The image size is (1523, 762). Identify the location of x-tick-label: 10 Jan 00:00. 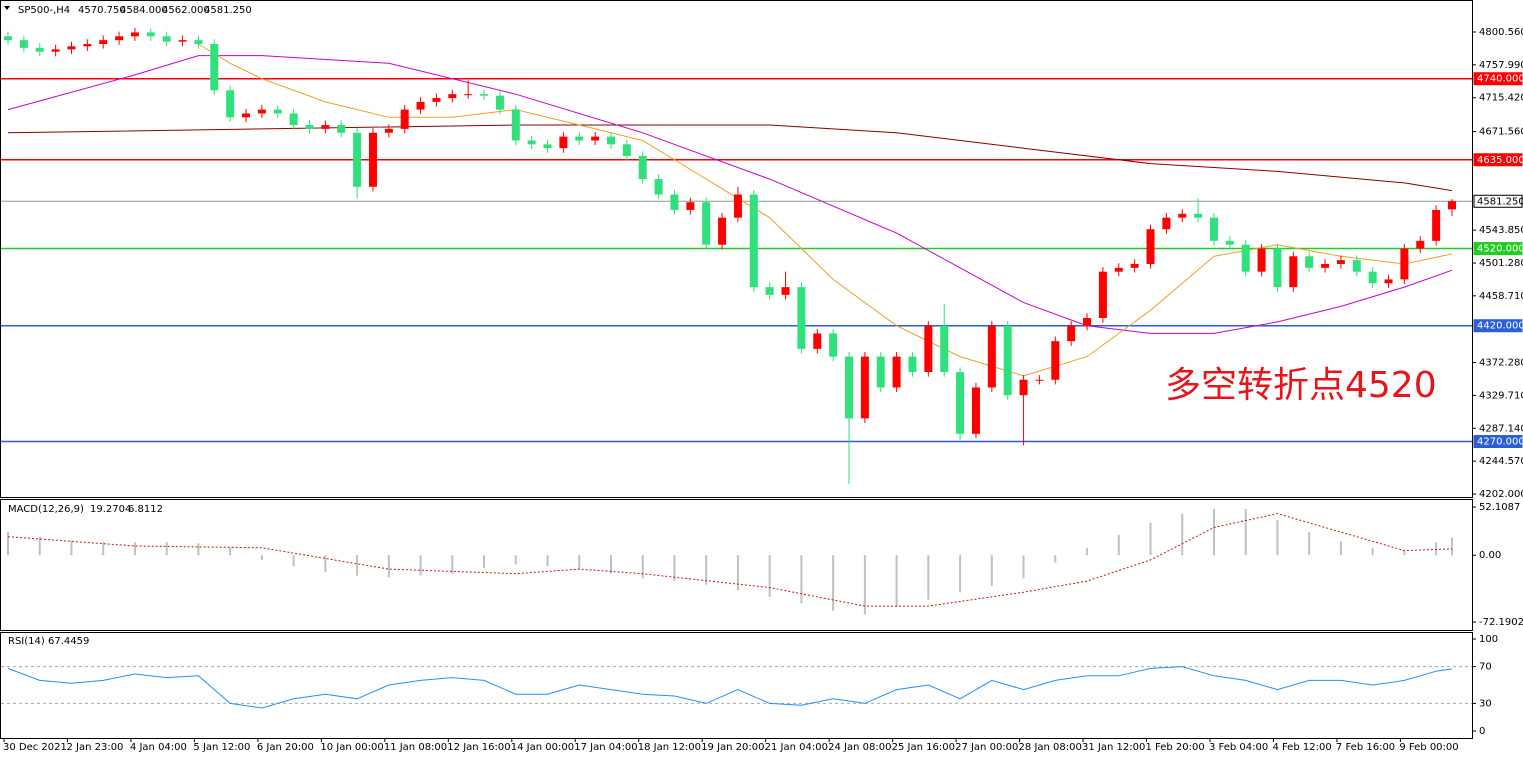
(351, 747).